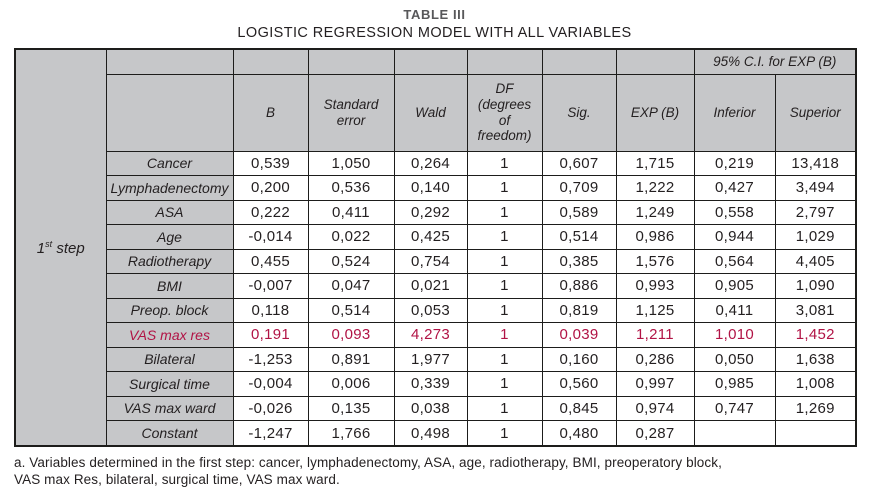  Describe the element at coordinates (430, 112) in the screenshot. I see `column-header-wald: Wald` at that location.